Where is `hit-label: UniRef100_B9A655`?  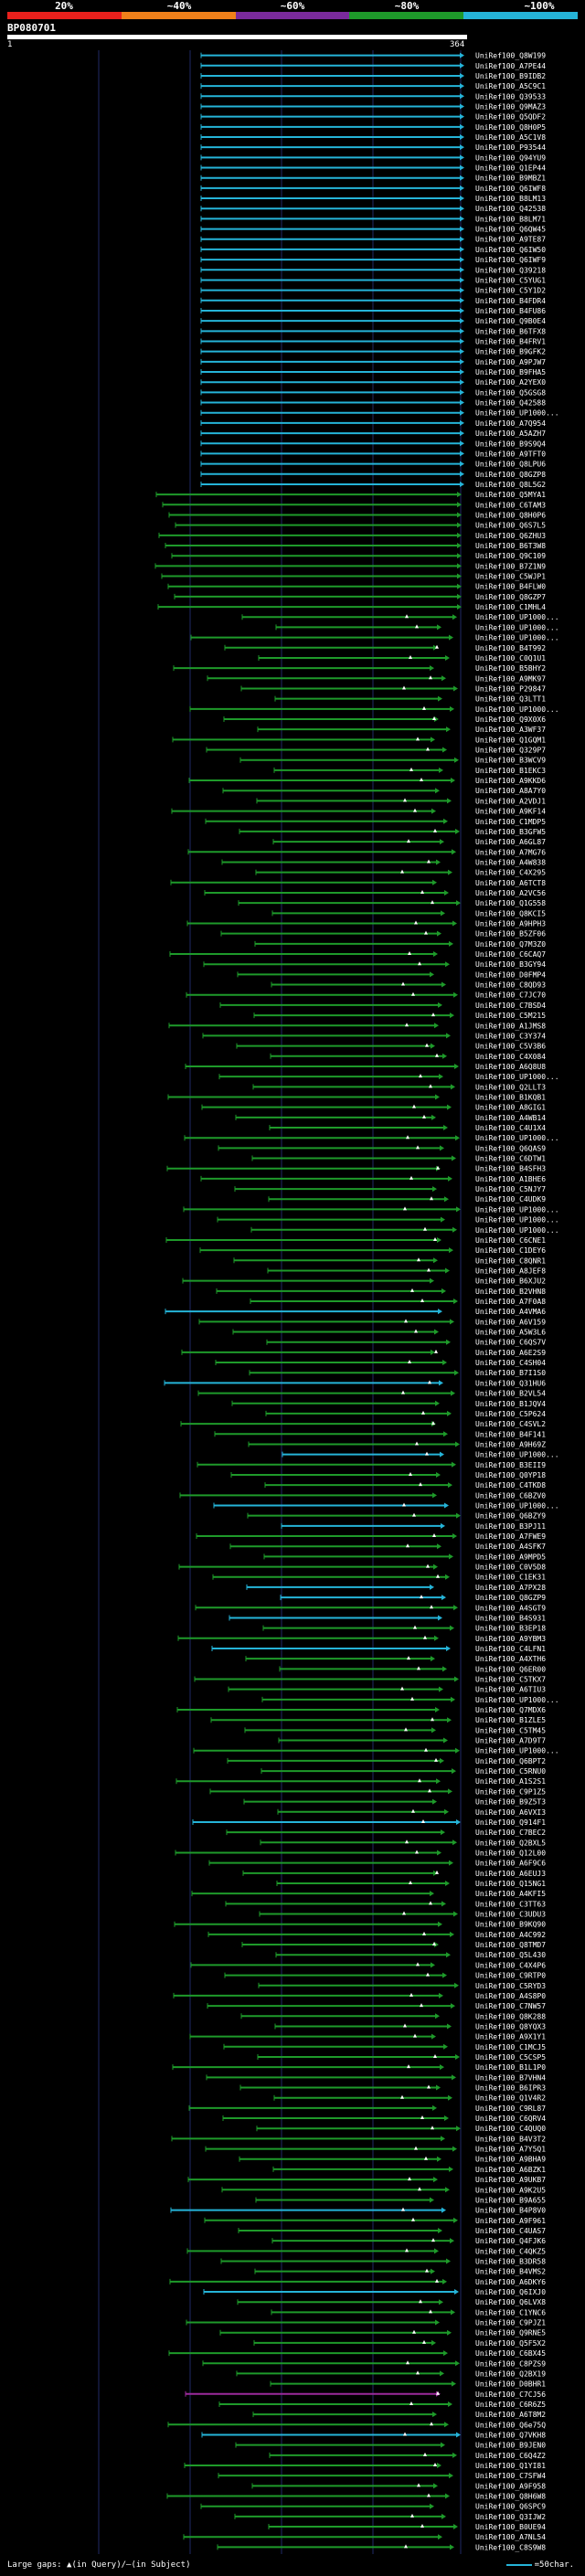
hit-label: UniRef100_B9A655 is located at coordinates (511, 2200).